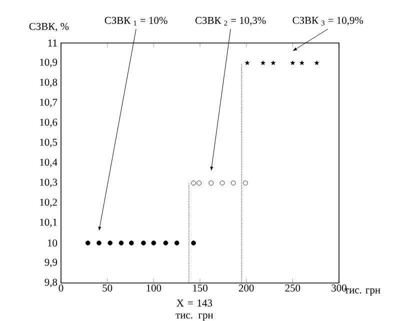 This screenshot has height=321, width=420. Describe the element at coordinates (49, 27) in the screenshot. I see `y-axis-title: СЗВК, %` at that location.